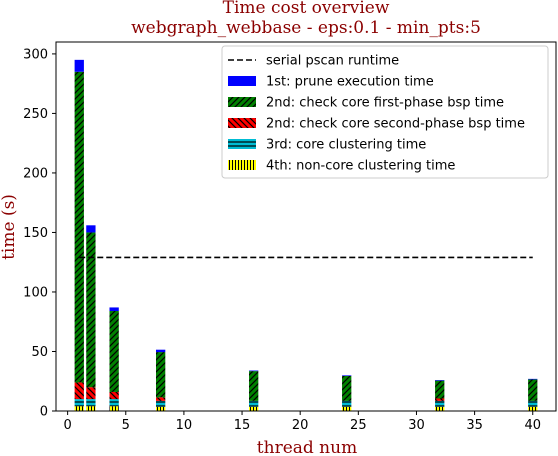 The height and width of the screenshot is (456, 558). Describe the element at coordinates (360, 166) in the screenshot. I see `legend-label: 4th: non-core clustering time` at that location.